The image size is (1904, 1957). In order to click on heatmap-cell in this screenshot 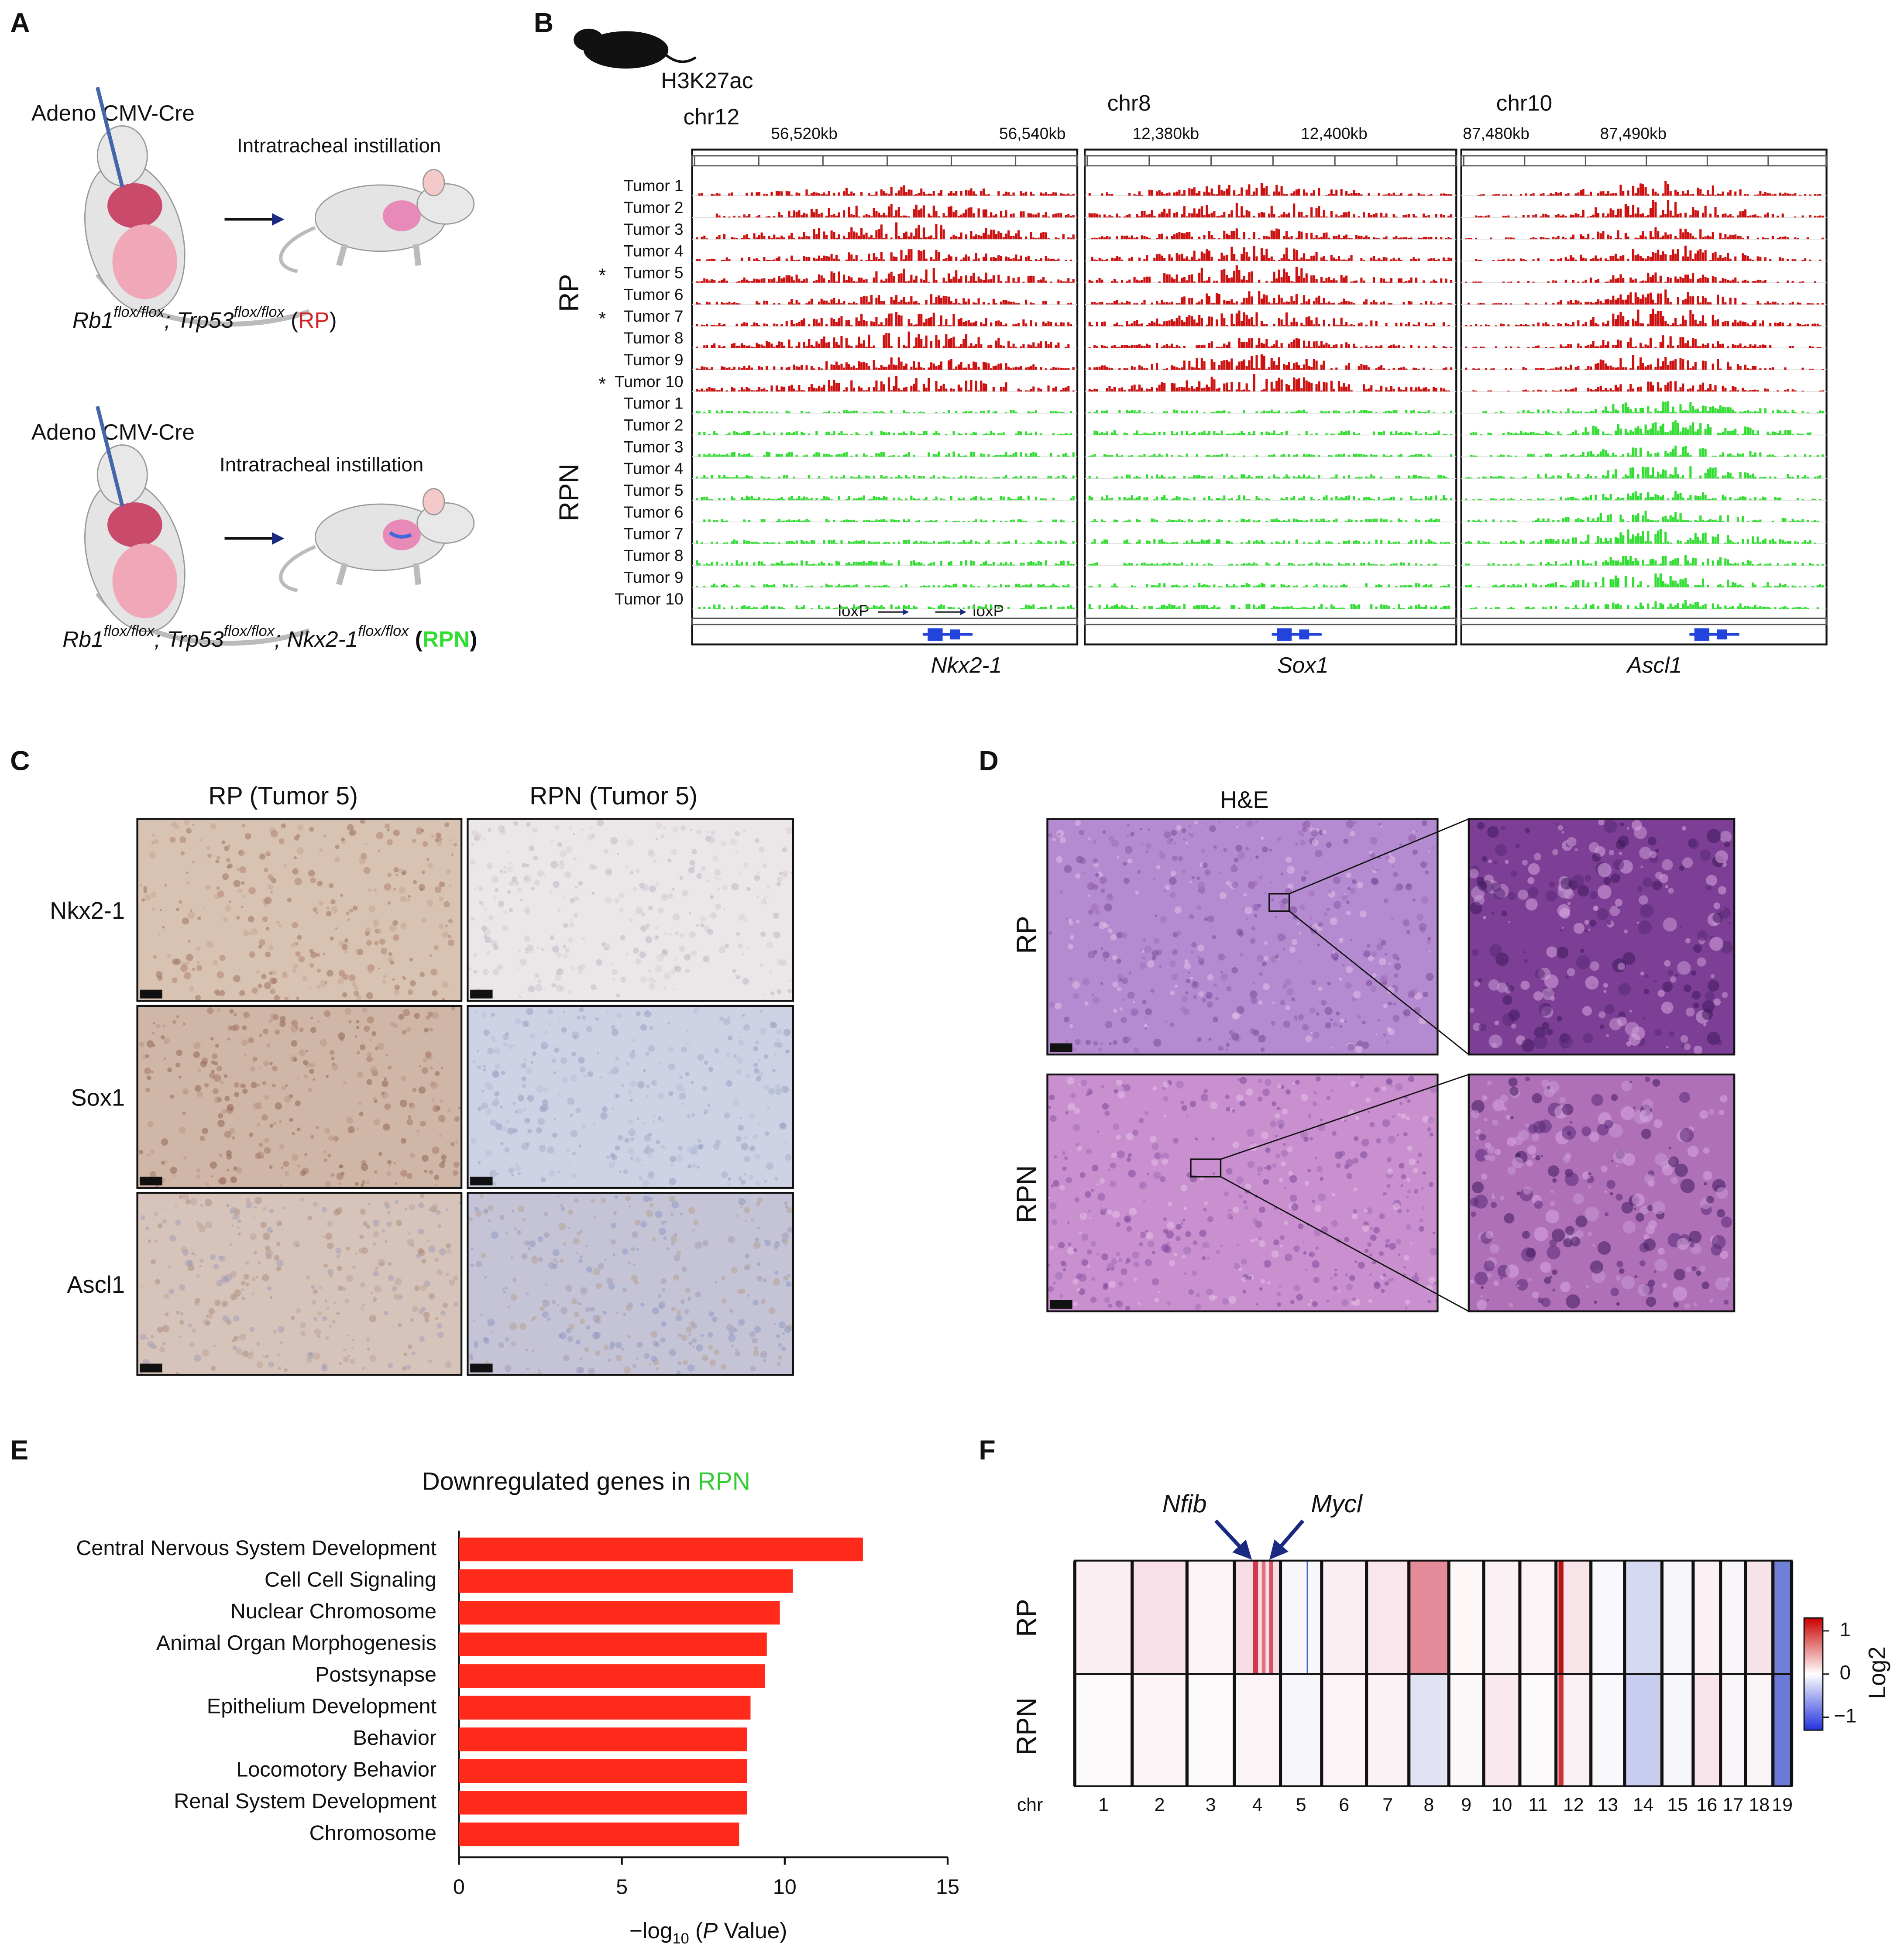, I will do `click(1707, 1730)`.